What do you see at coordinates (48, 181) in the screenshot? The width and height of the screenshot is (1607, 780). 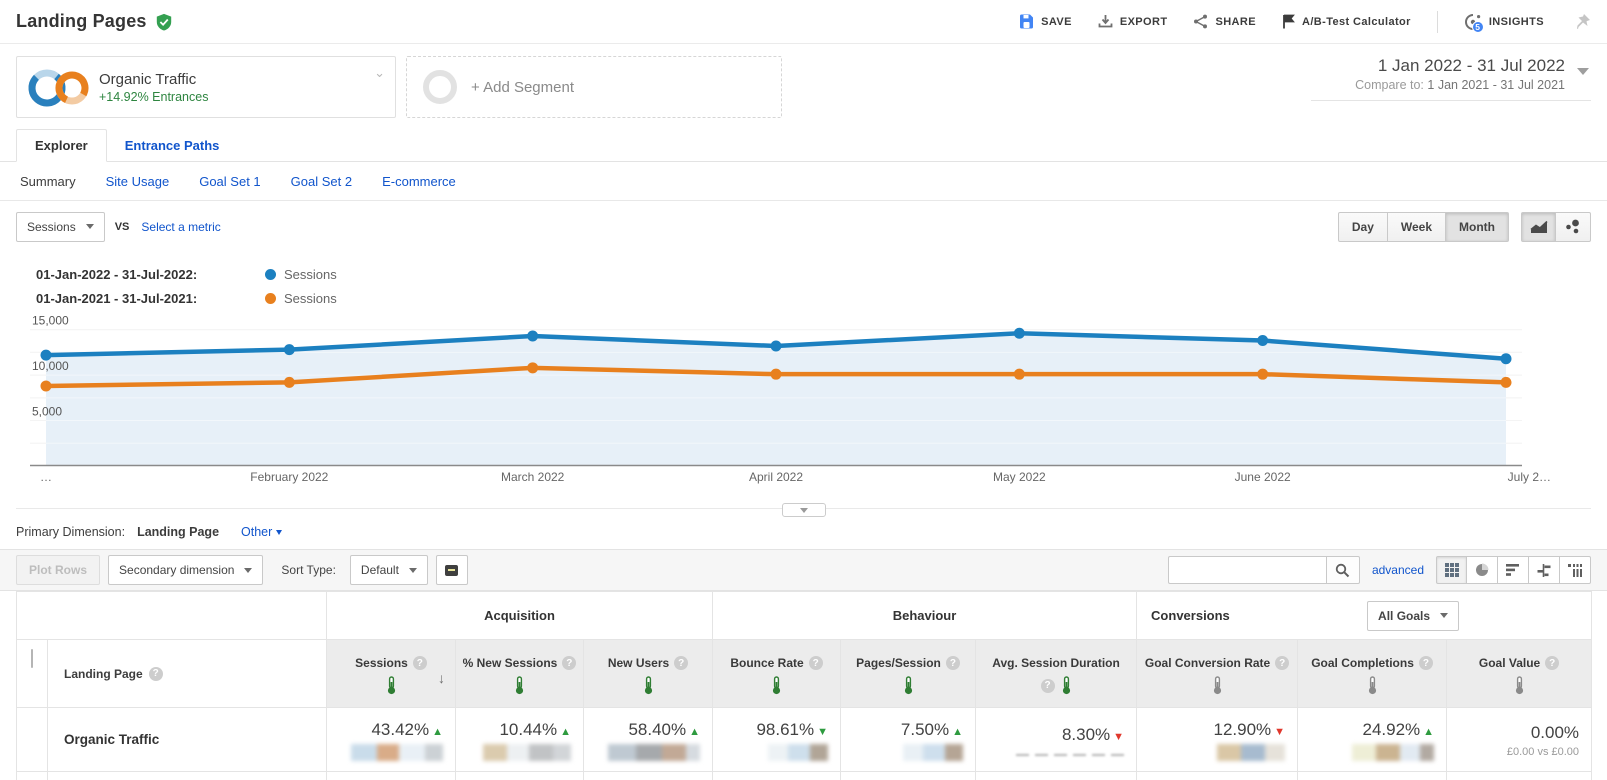 I see `subtab-summary: Summary` at bounding box center [48, 181].